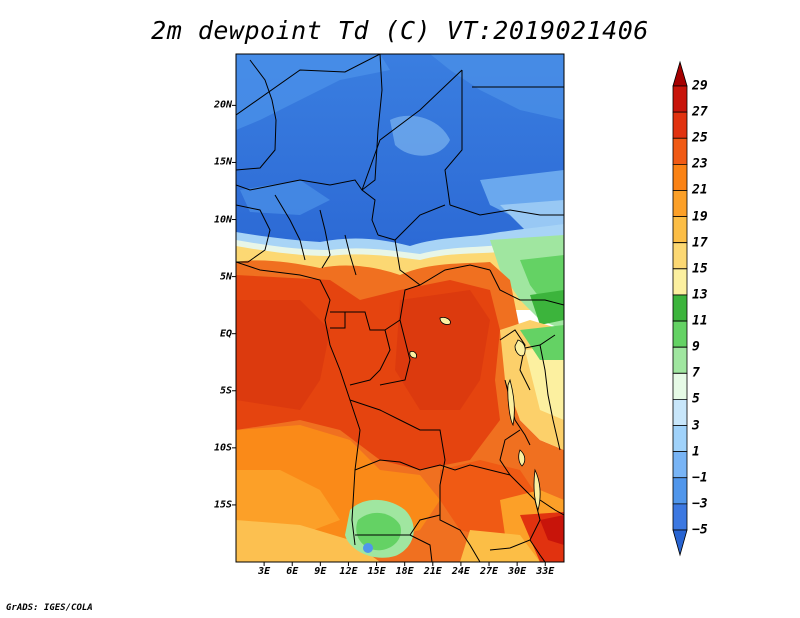  I want to click on lon-label: 27E, so click(489, 571).